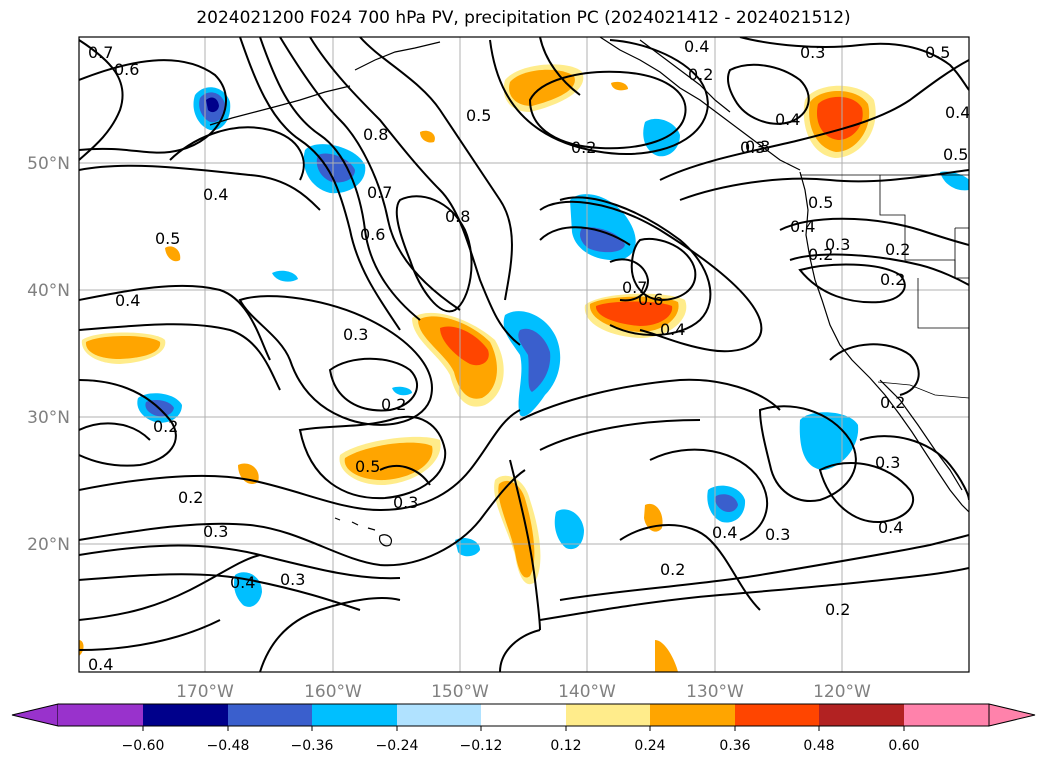 Image resolution: width=1047 pixels, height=765 pixels. I want to click on colorbar-tick-label: 0.60, so click(903, 746).